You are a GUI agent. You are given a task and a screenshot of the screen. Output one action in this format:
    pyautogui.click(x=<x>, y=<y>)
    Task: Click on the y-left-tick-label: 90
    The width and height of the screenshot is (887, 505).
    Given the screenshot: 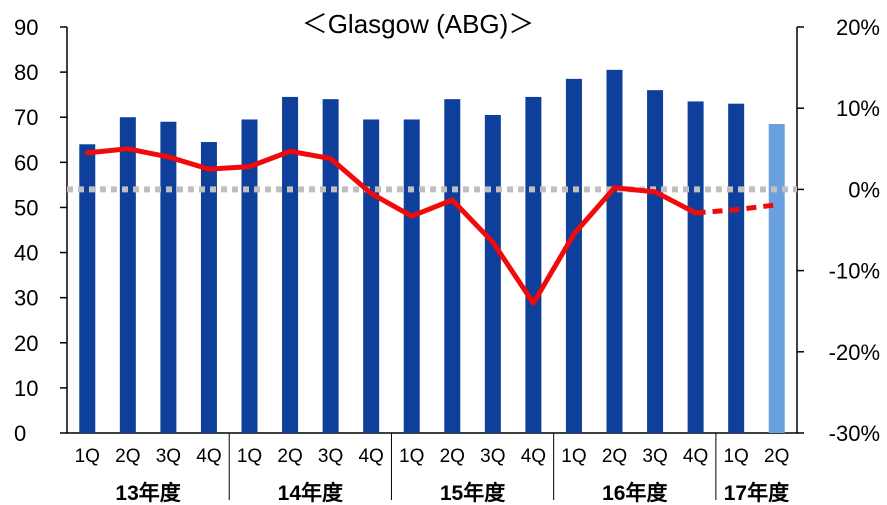 What is the action you would take?
    pyautogui.click(x=26, y=27)
    